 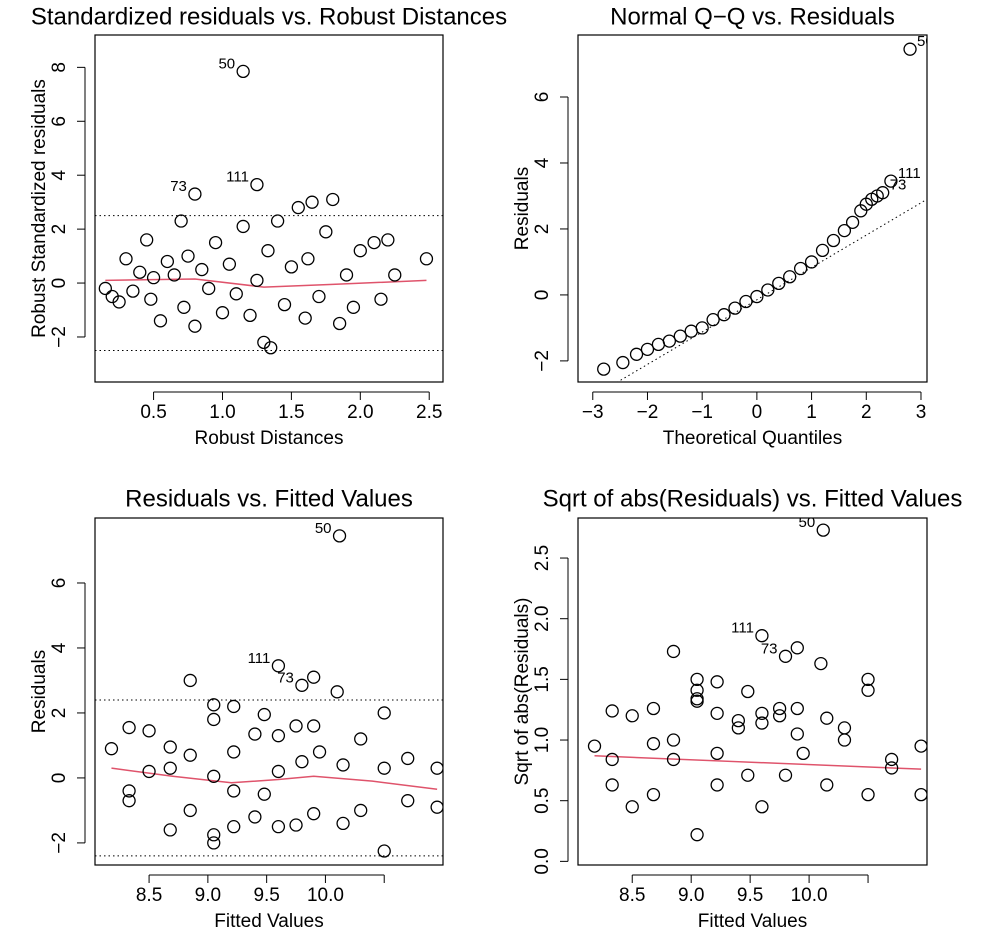 I want to click on y-axis-title: Sqrt of abs(Residuals), so click(x=522, y=692).